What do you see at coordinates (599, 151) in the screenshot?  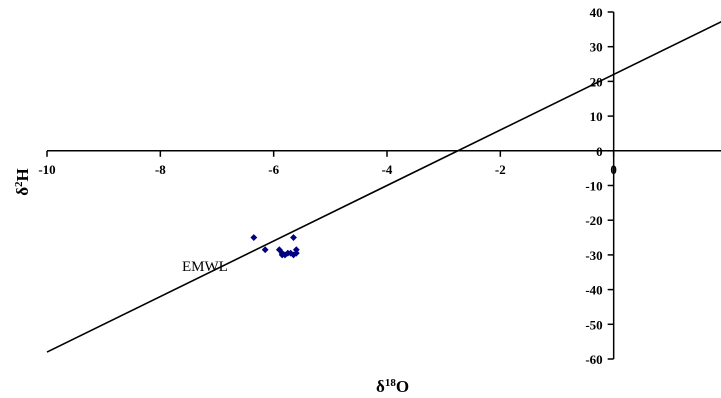 I see `y-tick-label: 0` at bounding box center [599, 151].